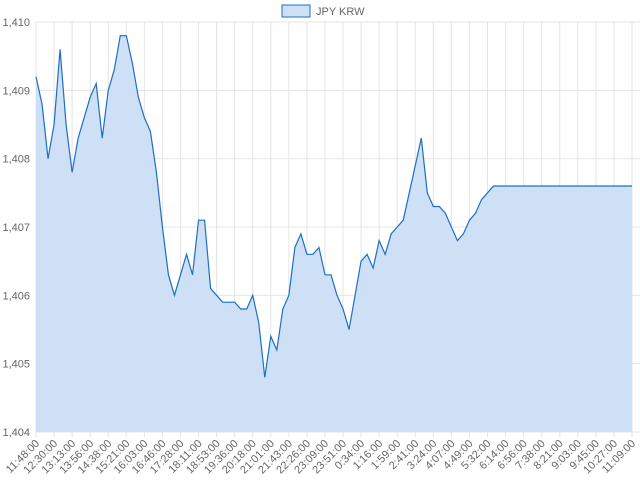  What do you see at coordinates (16, 23) in the screenshot?
I see `y-tick-label: 1,410` at bounding box center [16, 23].